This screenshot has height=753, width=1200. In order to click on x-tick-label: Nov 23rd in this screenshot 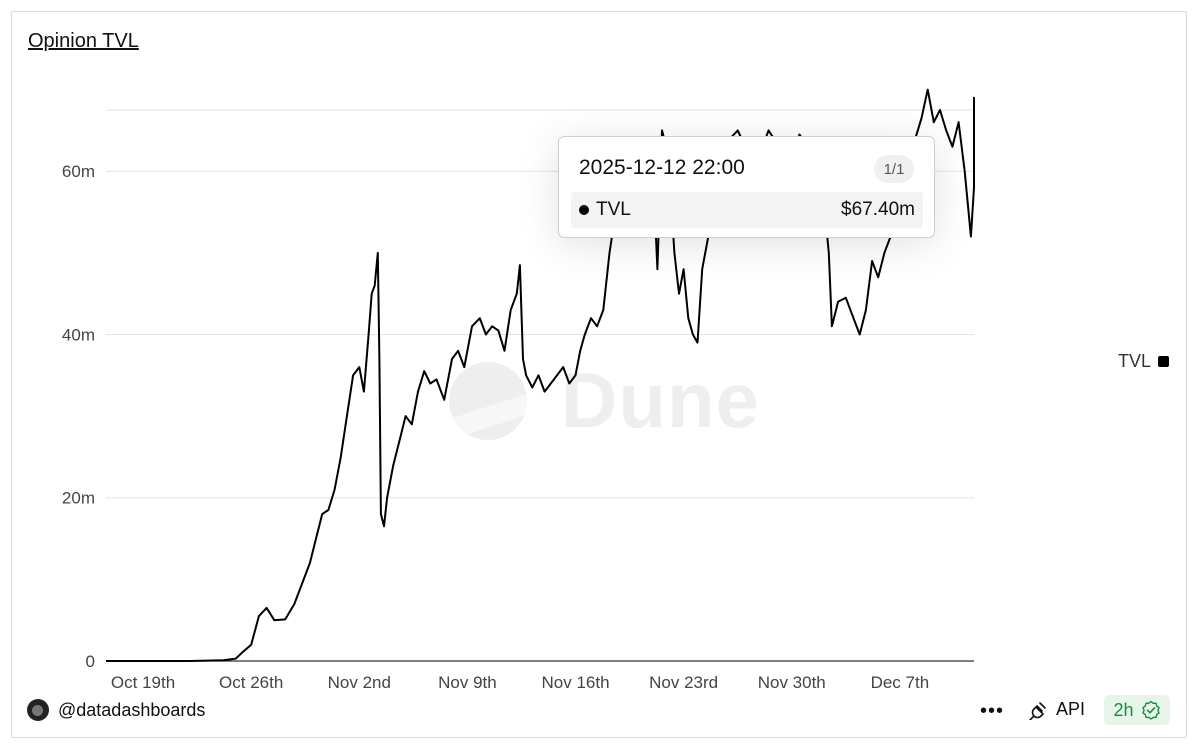, I will do `click(683, 682)`.